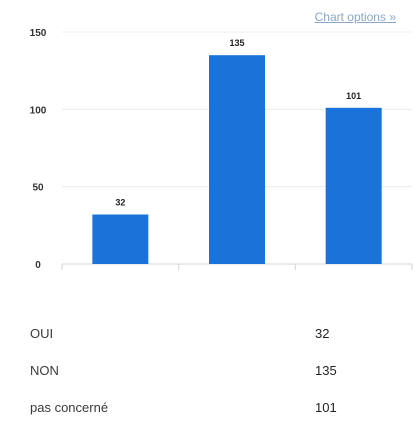  Describe the element at coordinates (322, 333) in the screenshot. I see `summary-value: 32` at that location.